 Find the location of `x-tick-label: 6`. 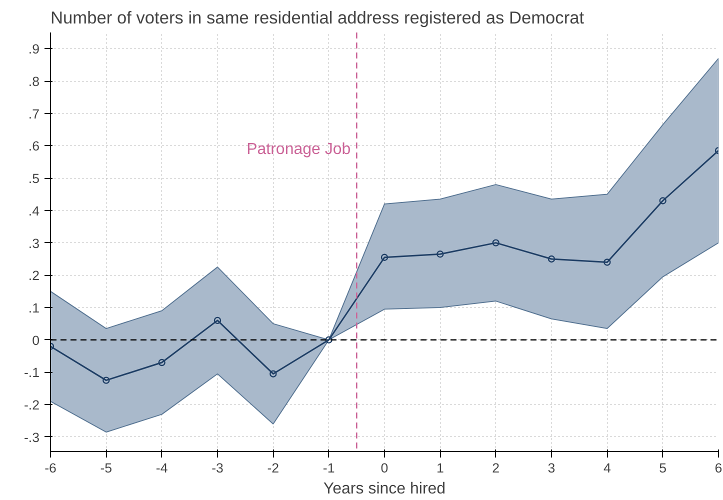

x-tick-label: 6 is located at coordinates (718, 468).